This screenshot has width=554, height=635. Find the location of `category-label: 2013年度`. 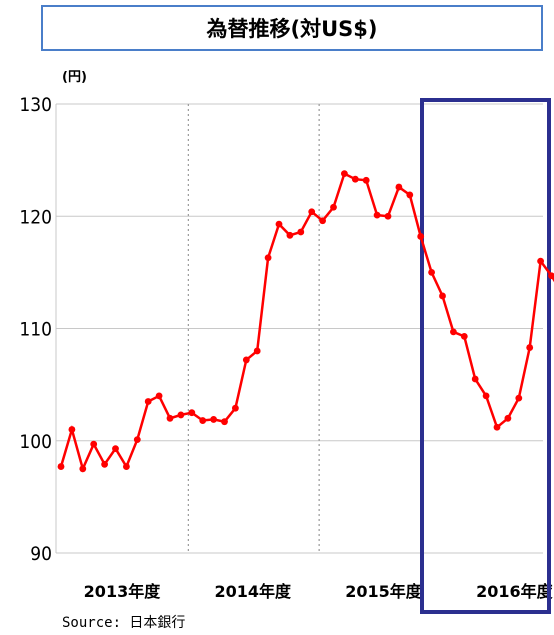

category-label: 2013年度 is located at coordinates (123, 591).